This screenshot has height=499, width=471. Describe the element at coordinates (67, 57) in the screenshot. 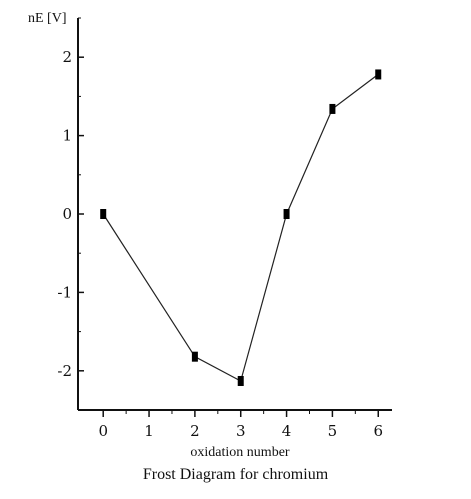

I see `y-tick-label: 2` at that location.